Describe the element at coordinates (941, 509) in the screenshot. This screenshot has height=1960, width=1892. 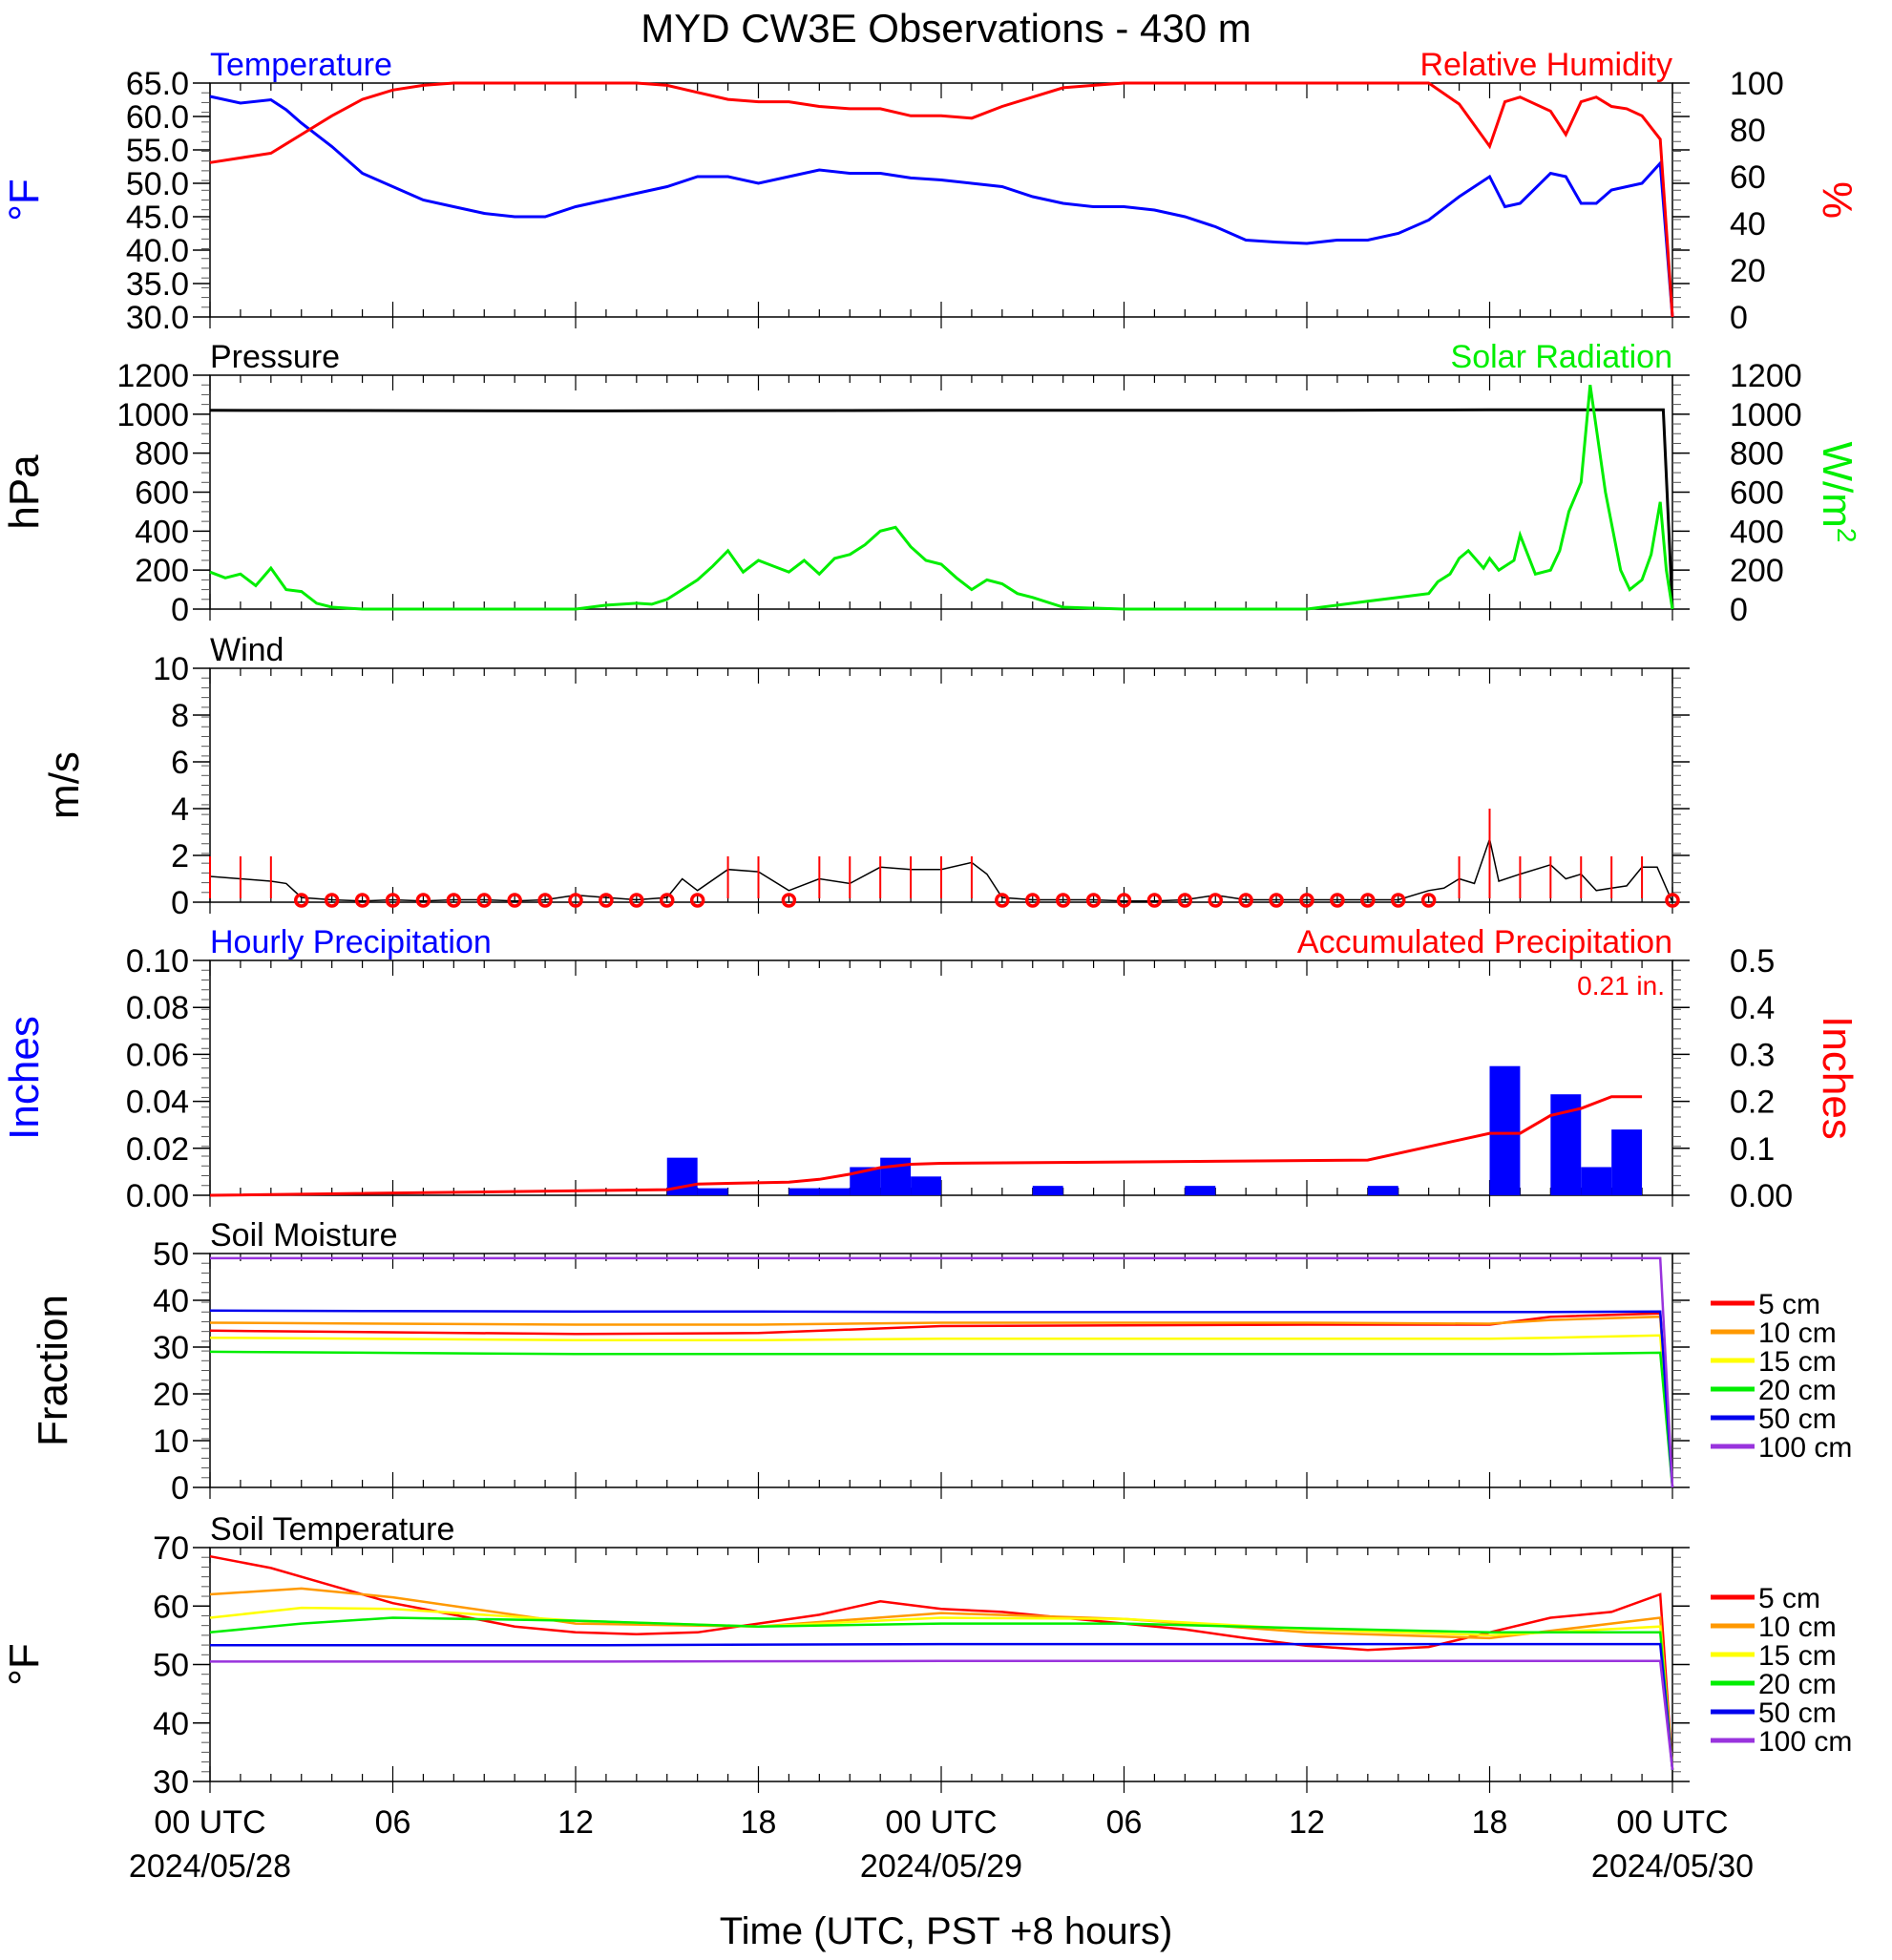
I see `series-line-pressure` at that location.